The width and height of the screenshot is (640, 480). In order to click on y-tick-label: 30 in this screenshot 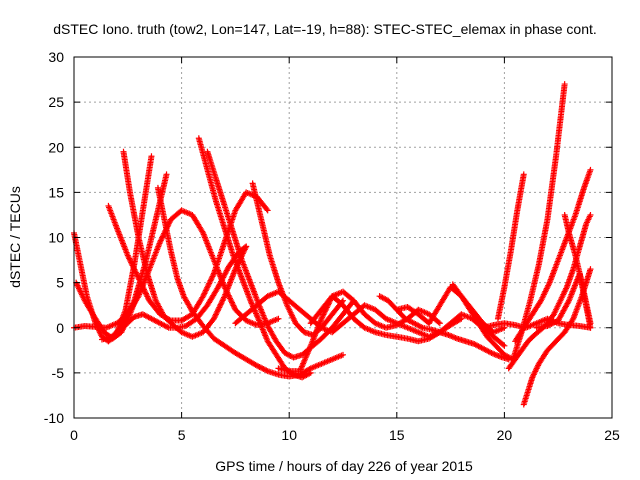, I will do `click(56, 57)`.